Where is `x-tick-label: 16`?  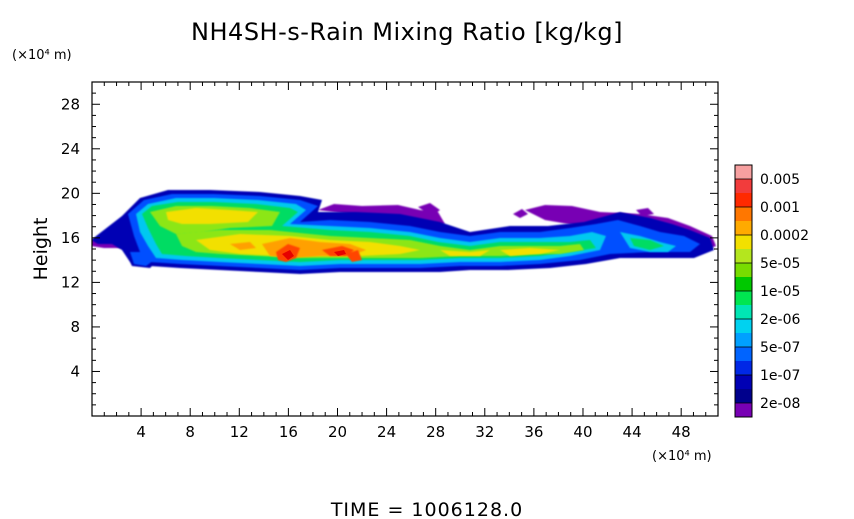 x-tick-label: 16 is located at coordinates (288, 432).